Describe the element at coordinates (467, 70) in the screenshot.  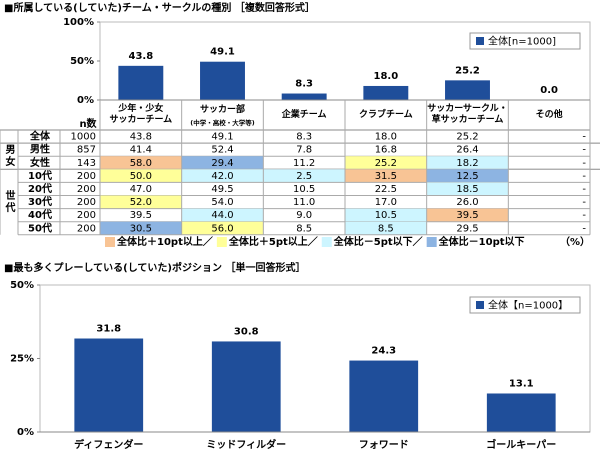
I see `data-label: 25.2` at that location.